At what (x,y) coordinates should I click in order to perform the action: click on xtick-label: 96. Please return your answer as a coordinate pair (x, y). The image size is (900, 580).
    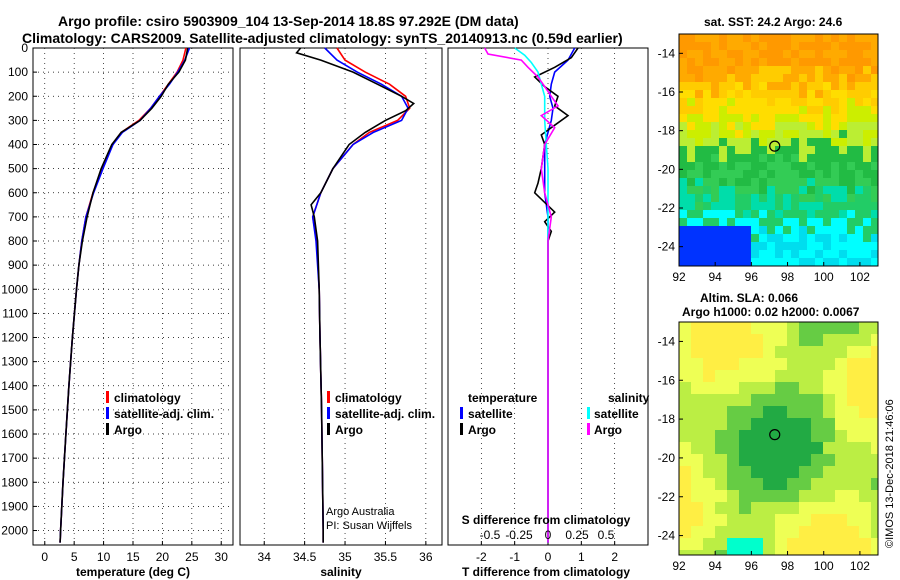
    Looking at the image, I should click on (752, 277).